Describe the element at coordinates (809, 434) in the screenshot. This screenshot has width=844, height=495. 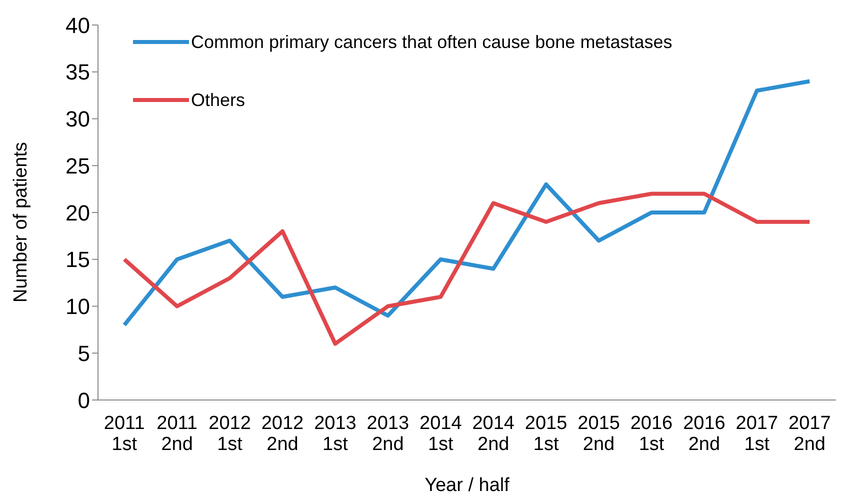
I see `x-tick-label: 2017 2nd` at that location.